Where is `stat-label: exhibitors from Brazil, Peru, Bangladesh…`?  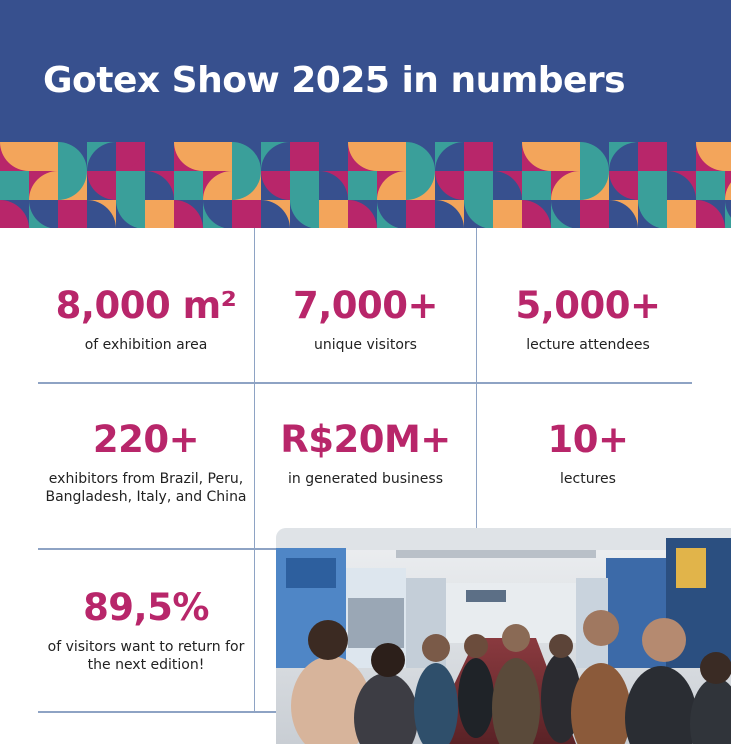
stat-label: exhibitors from Brazil, Peru, Bangladesh… is located at coordinates (146, 488).